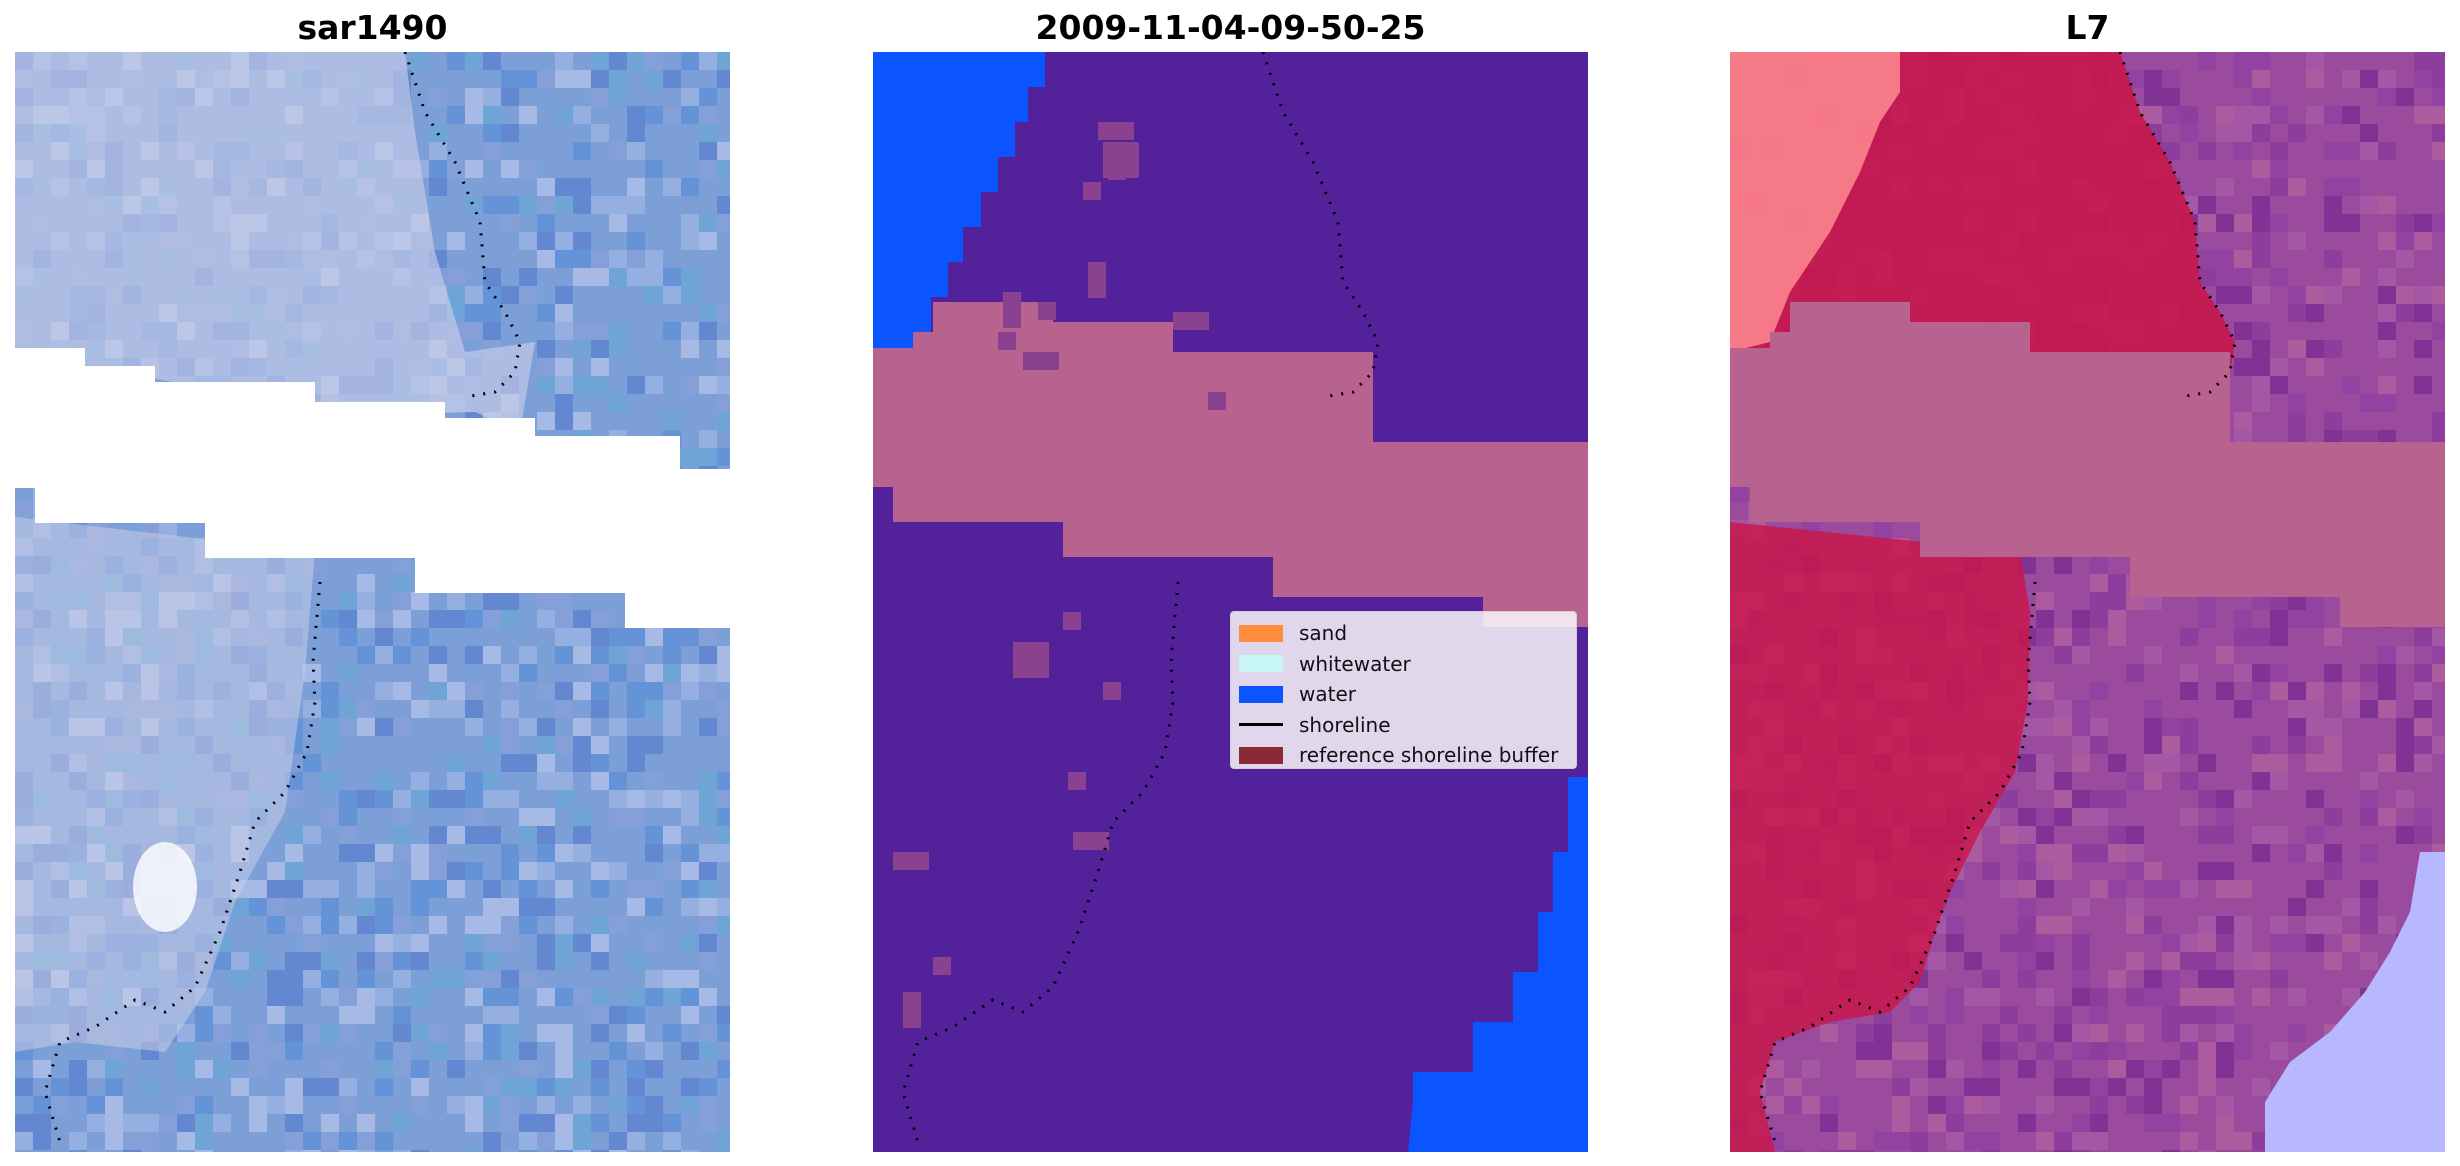 The width and height of the screenshot is (2460, 1166). I want to click on sar-sand-region-lower, so click(165, 784).